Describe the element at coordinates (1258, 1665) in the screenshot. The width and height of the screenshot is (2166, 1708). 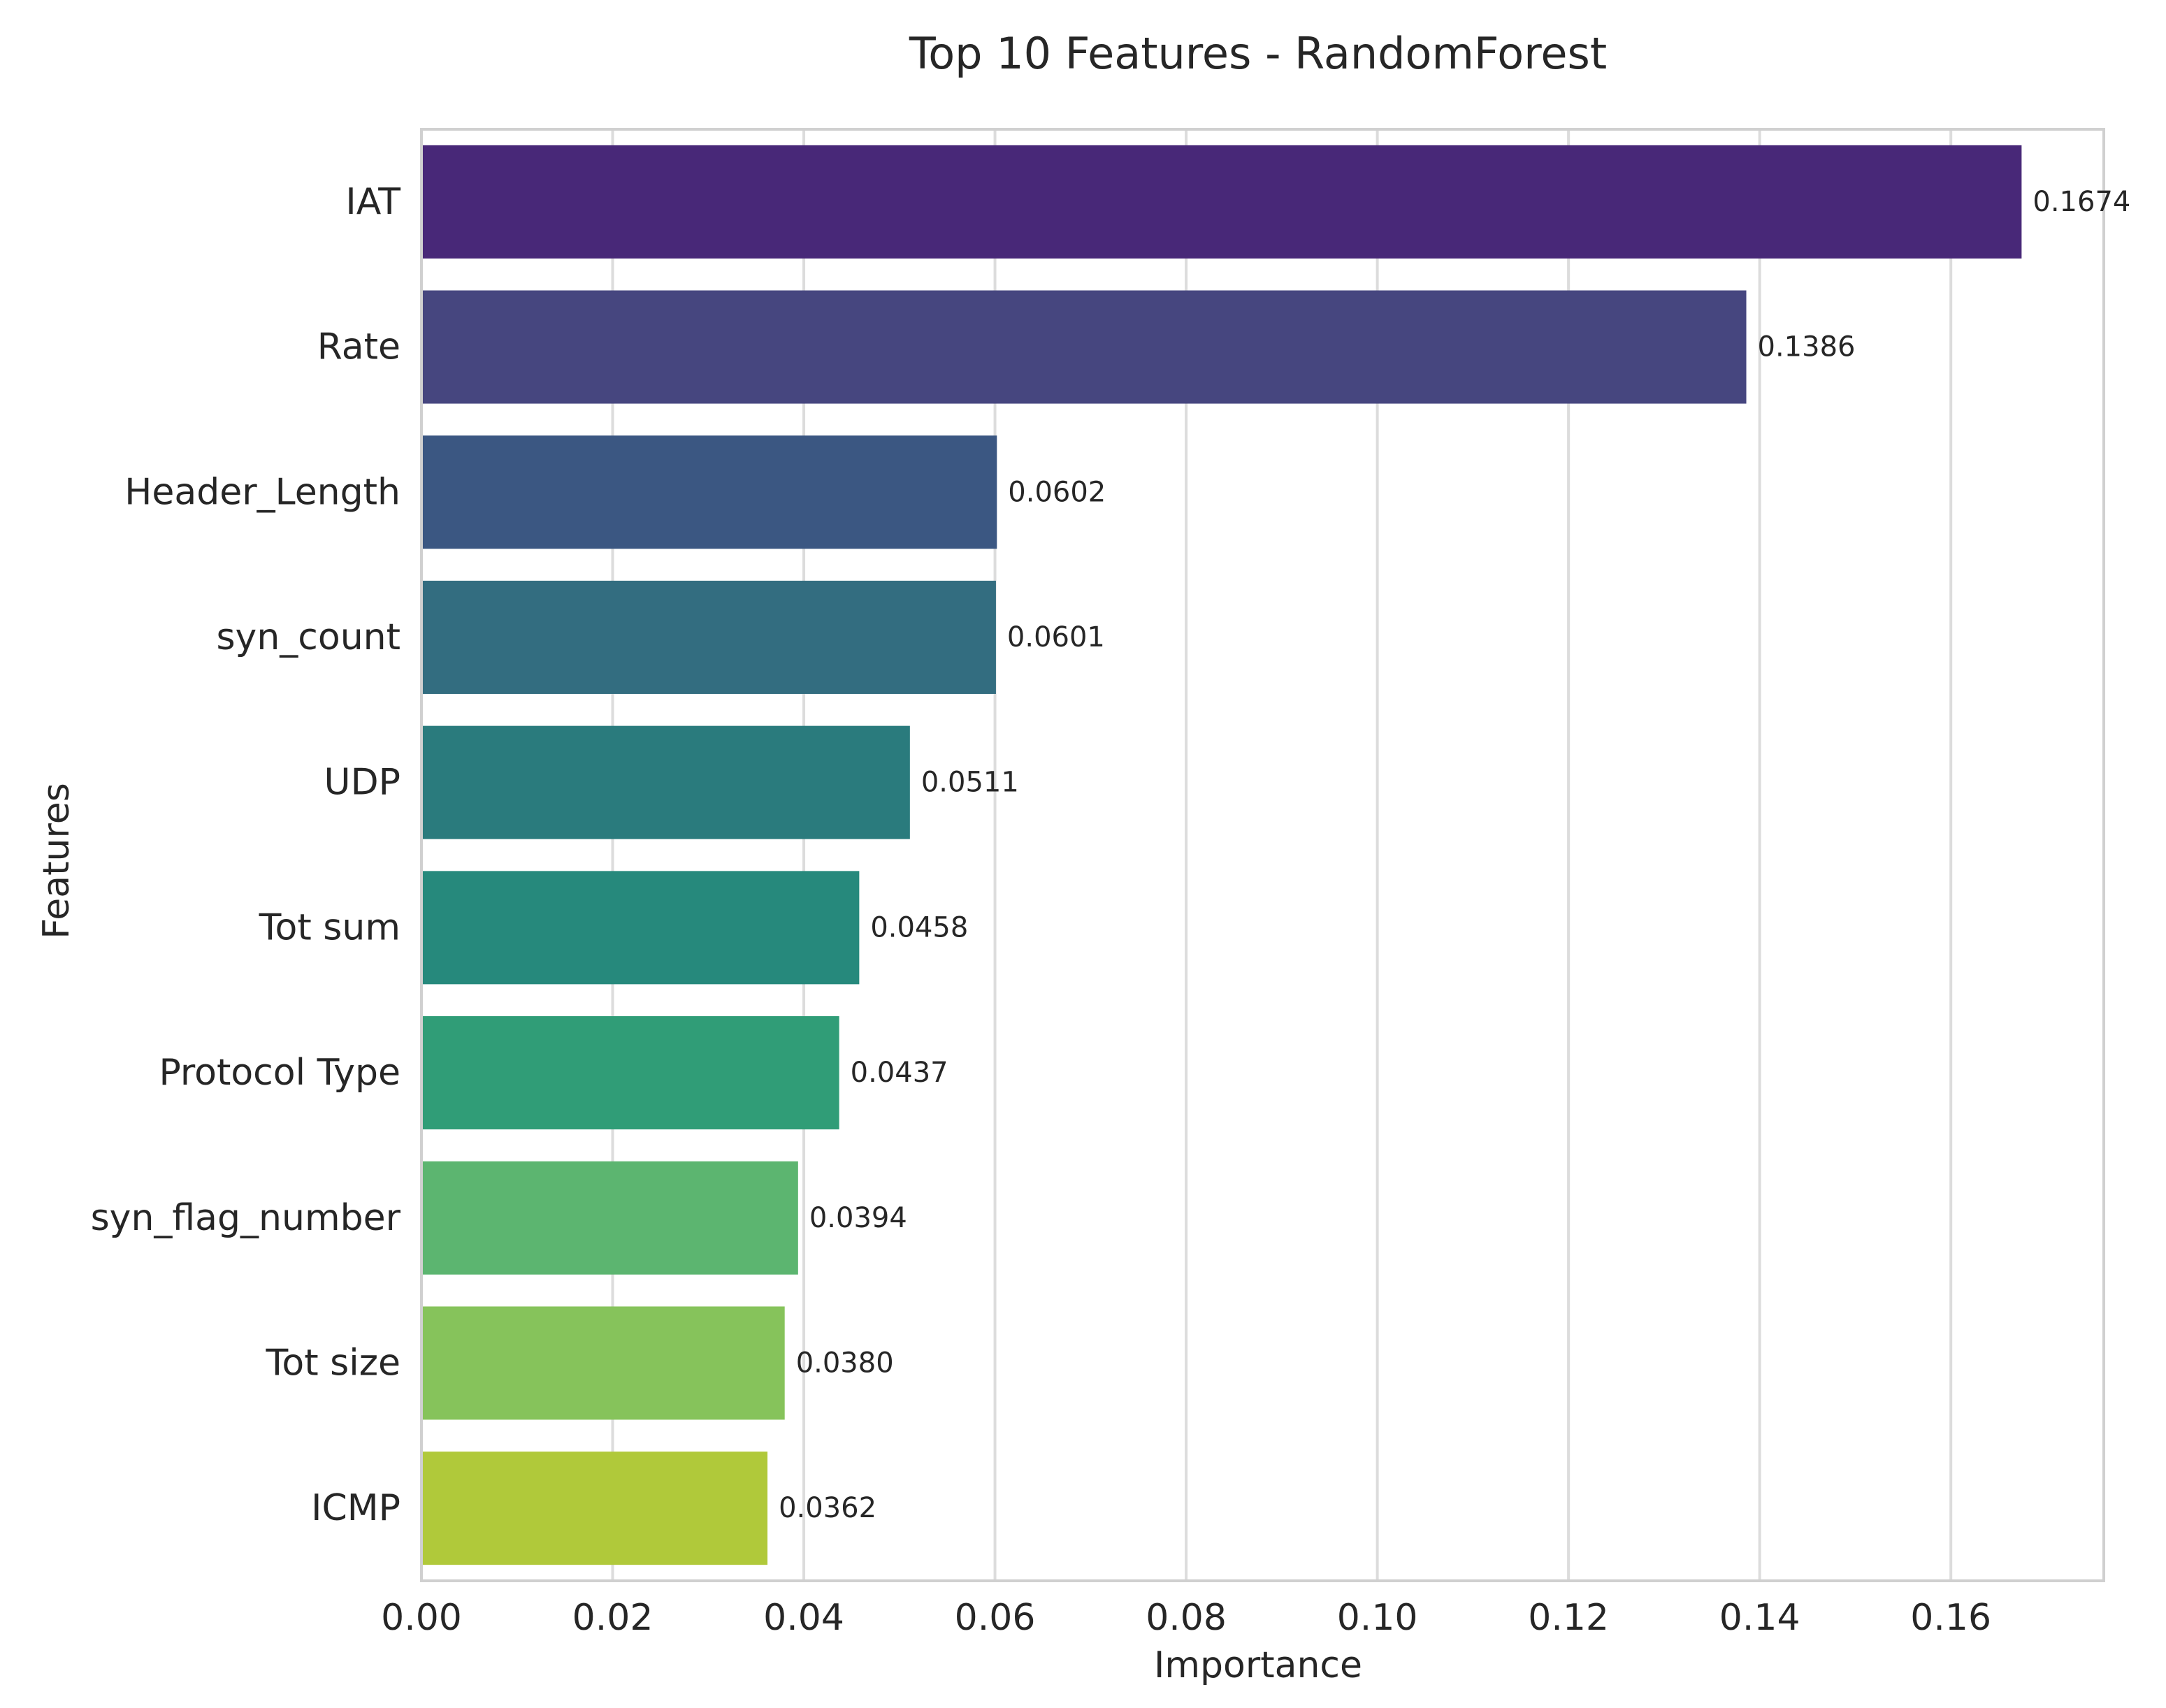
I see `x-axis-label: Importance` at that location.